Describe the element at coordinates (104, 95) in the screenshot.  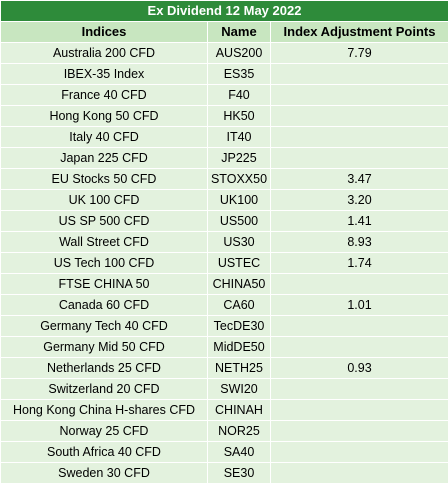
I see `index-cell: France 40 CFD` at that location.